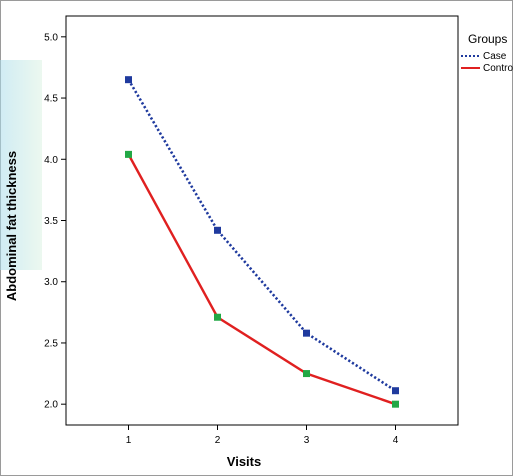 This screenshot has width=513, height=476. Describe the element at coordinates (307, 440) in the screenshot. I see `x-tick-label: 3` at that location.